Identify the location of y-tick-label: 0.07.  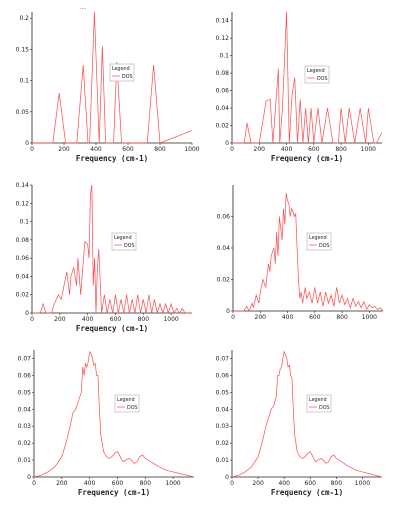
(223, 358).